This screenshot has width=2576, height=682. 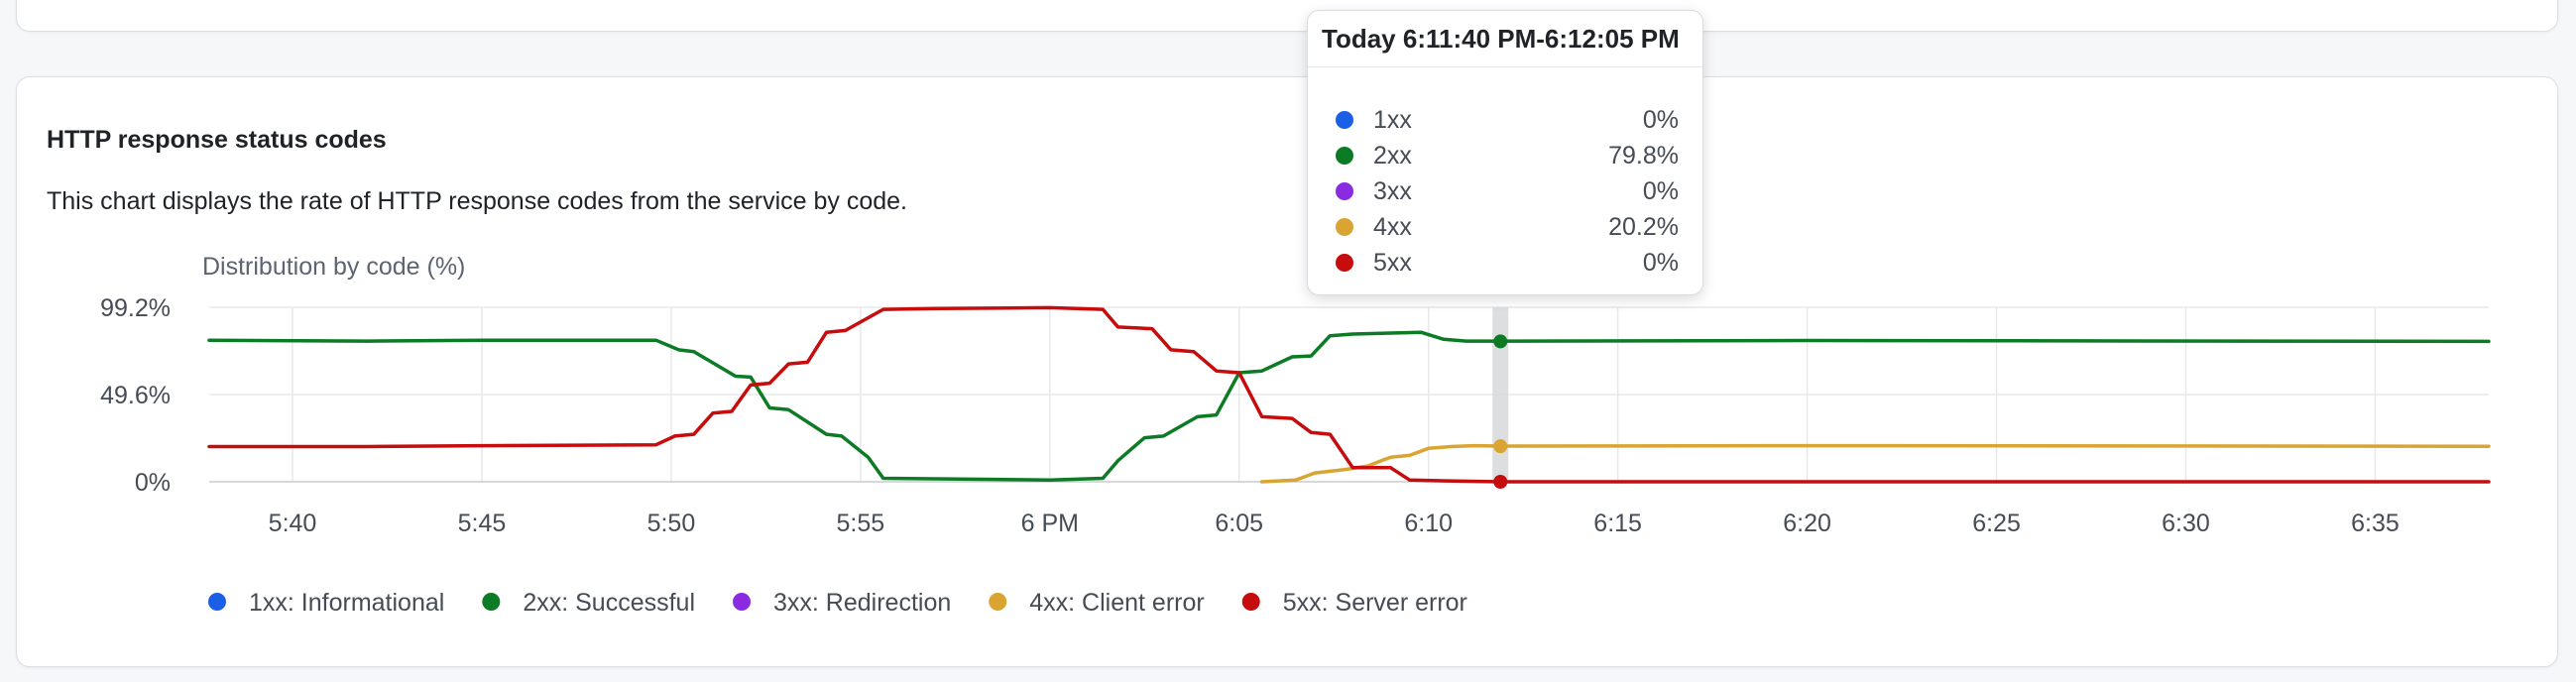 I want to click on legend-label: 5xx: Server error, so click(x=1375, y=603).